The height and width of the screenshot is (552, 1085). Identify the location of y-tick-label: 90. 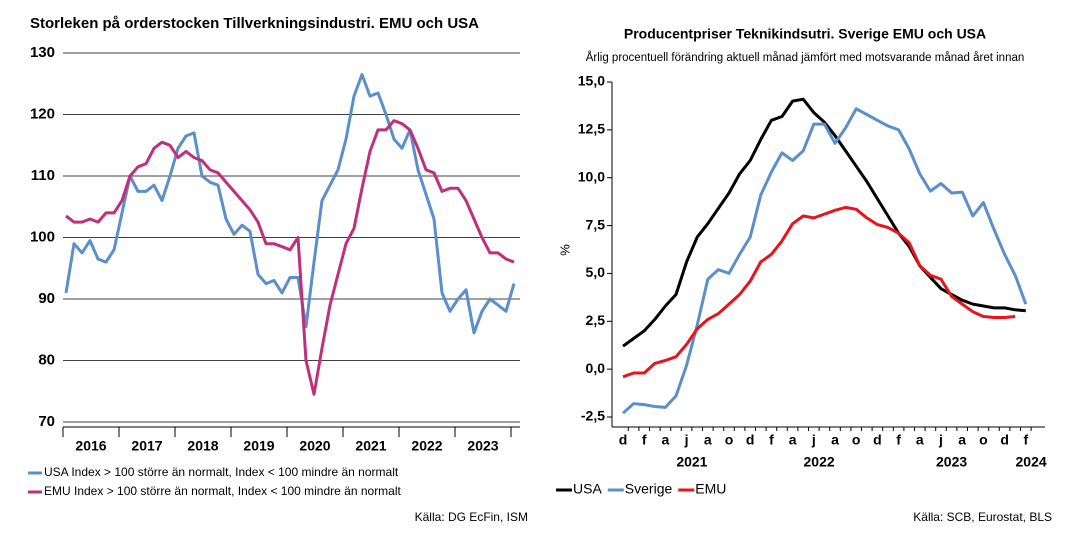
(46, 298).